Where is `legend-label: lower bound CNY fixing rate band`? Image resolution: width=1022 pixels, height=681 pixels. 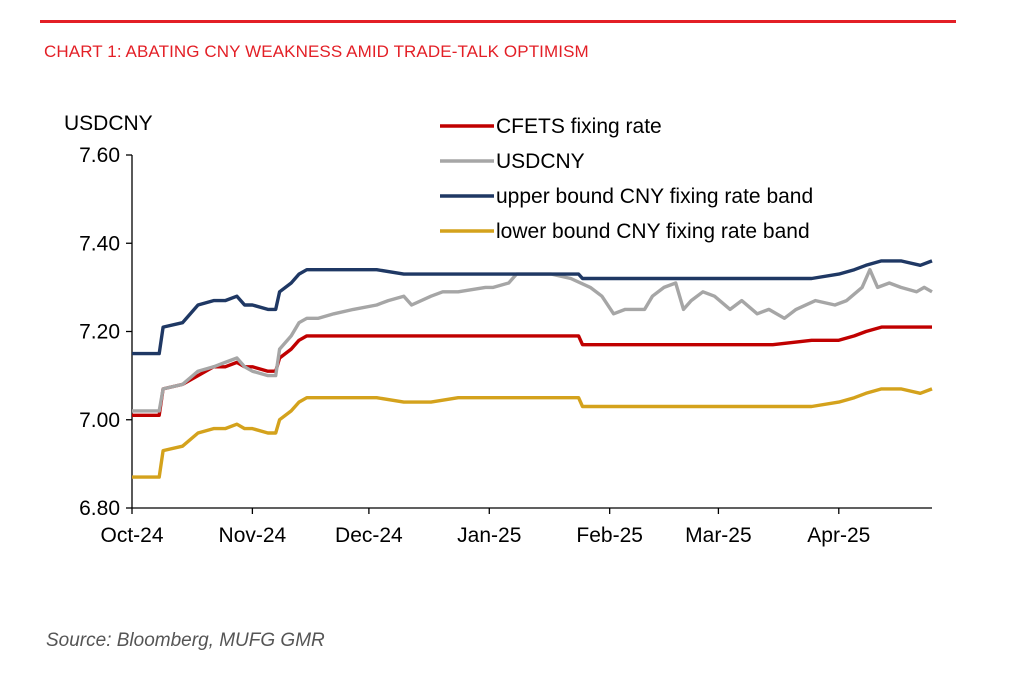 legend-label: lower bound CNY fixing rate band is located at coordinates (653, 231).